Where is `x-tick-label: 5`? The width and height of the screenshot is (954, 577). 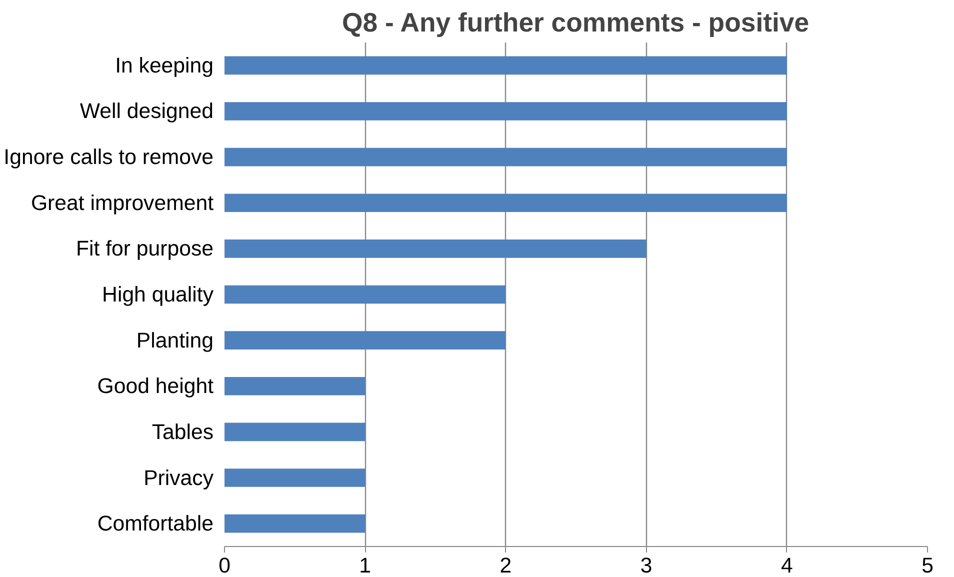 x-tick-label: 5 is located at coordinates (928, 565).